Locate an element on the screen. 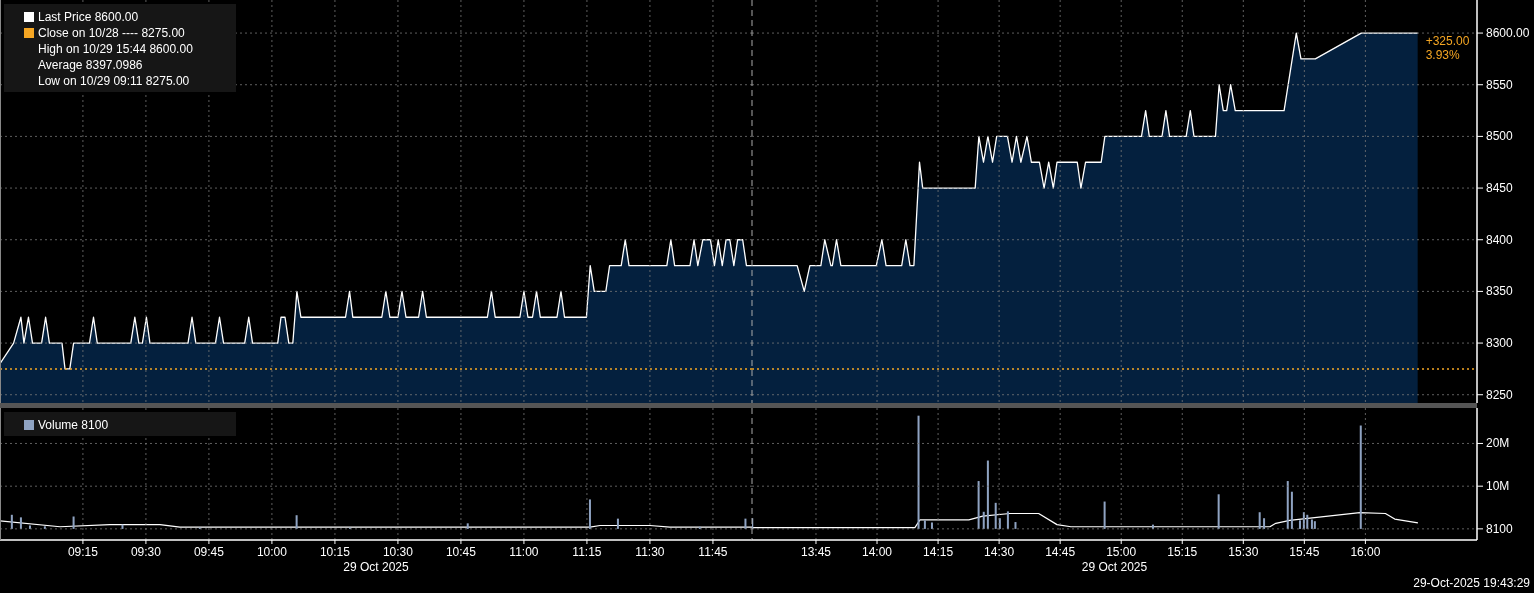 This screenshot has width=1534, height=593. y-tick-label: 8250 is located at coordinates (1500, 394).